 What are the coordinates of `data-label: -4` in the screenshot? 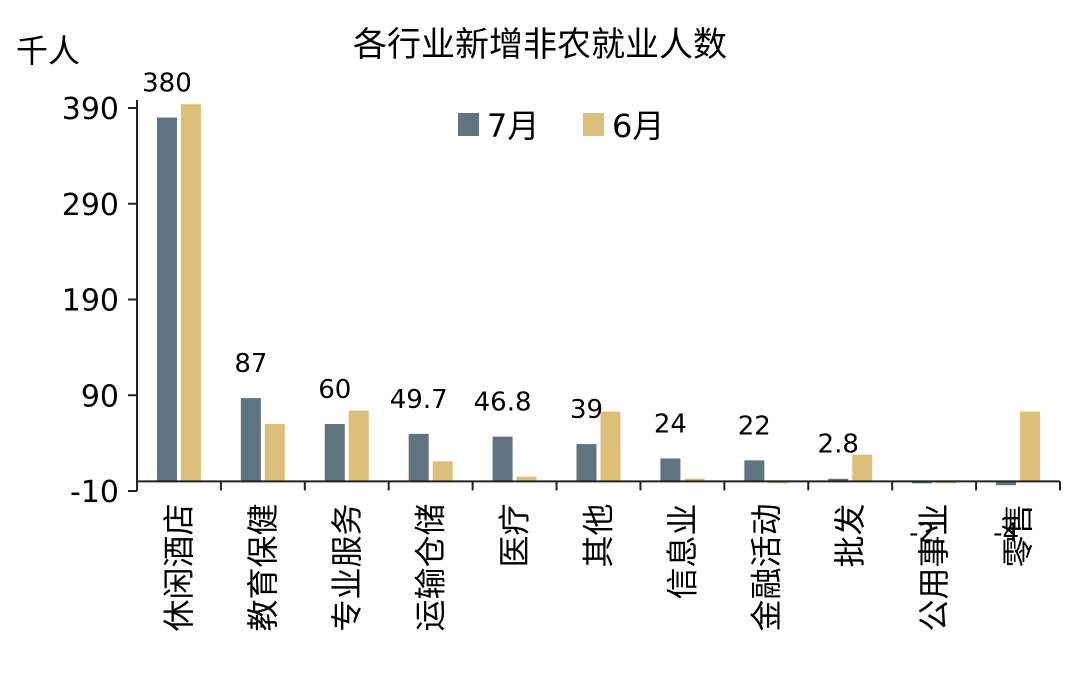 It's located at (1006, 533).